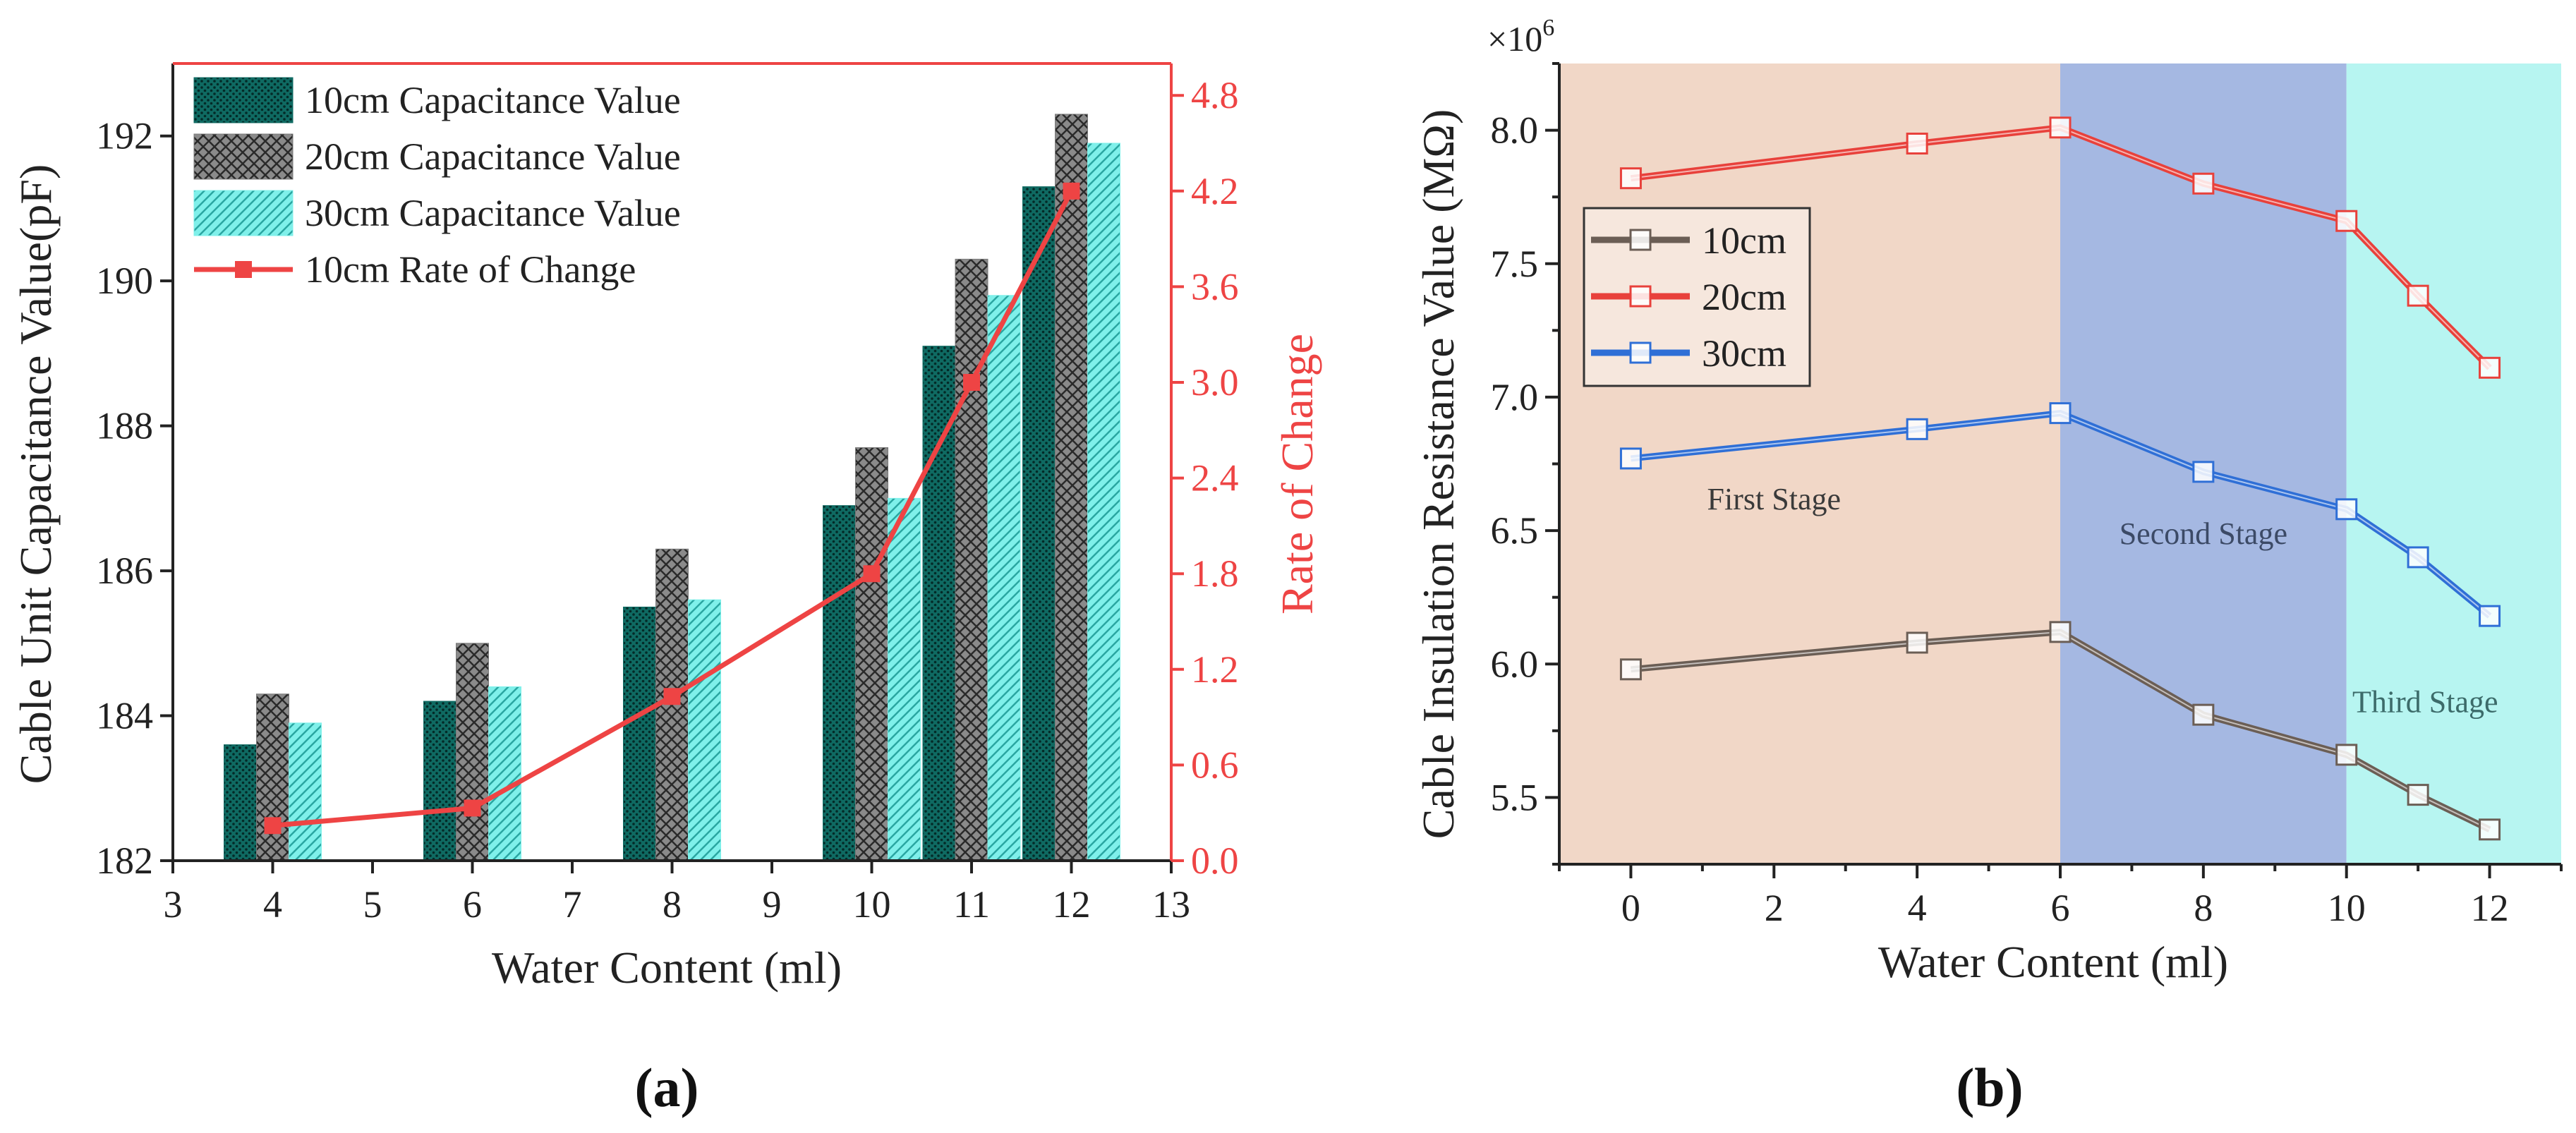 This screenshot has height=1133, width=2576. I want to click on chart-a-y2tick-0-6: 0.6, so click(1215, 765).